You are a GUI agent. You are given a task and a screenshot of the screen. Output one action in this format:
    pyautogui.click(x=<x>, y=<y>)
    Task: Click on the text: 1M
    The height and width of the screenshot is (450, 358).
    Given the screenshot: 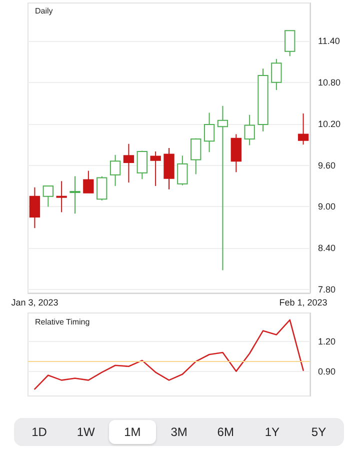 What is the action you would take?
    pyautogui.click(x=132, y=432)
    